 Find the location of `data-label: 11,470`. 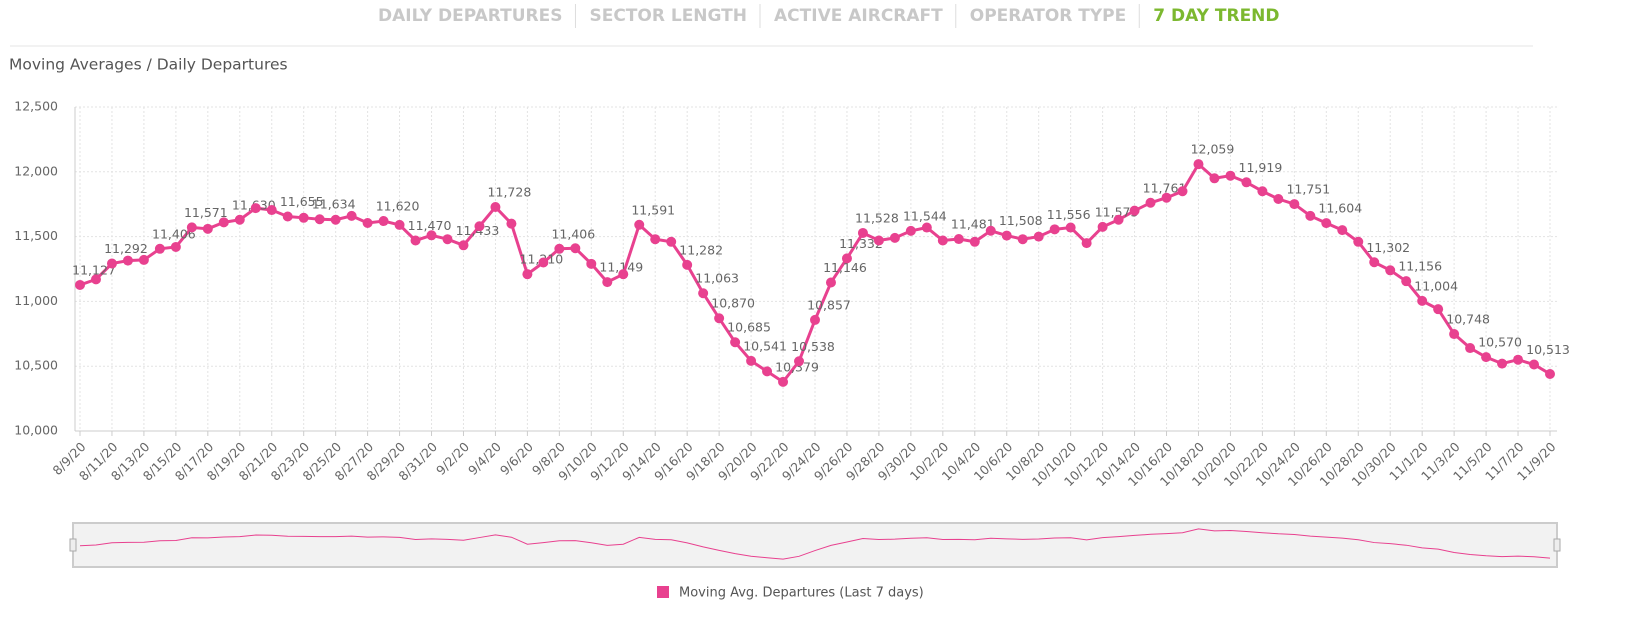

data-label: 11,470 is located at coordinates (430, 225).